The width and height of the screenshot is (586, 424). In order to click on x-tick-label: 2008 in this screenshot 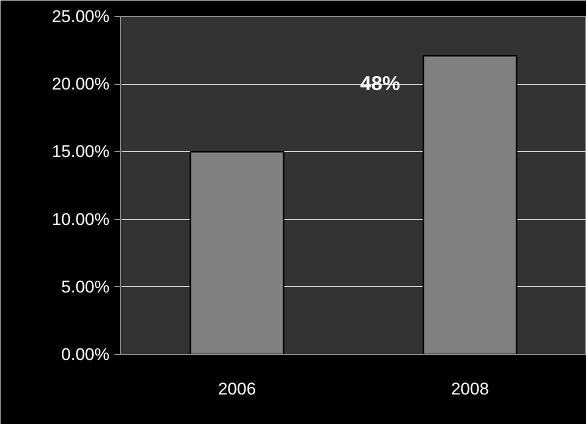, I will do `click(470, 389)`.